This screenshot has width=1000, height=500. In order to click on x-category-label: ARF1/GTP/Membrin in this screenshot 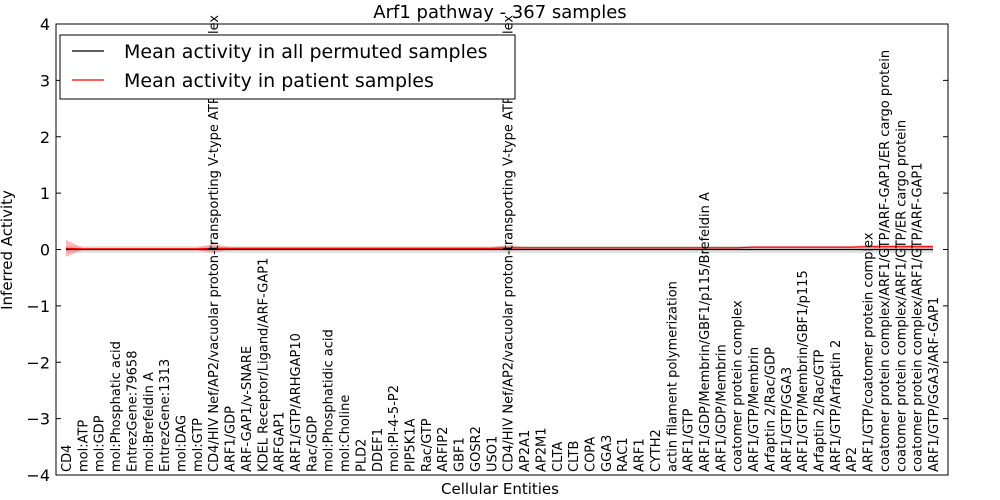, I will do `click(754, 409)`.